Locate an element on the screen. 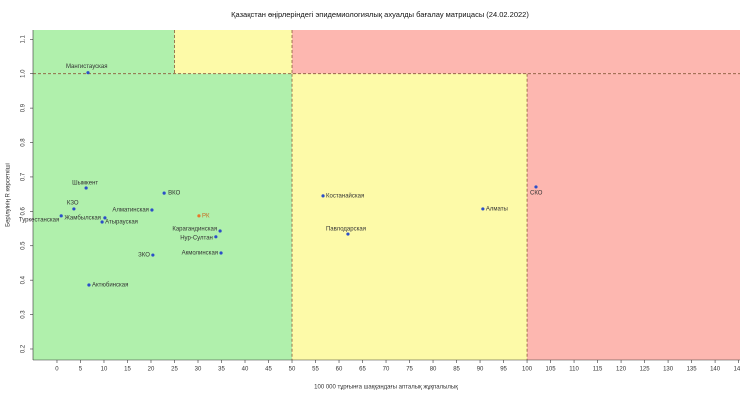 This screenshot has height=408, width=740. x-tick-label: 35 is located at coordinates (221, 370).